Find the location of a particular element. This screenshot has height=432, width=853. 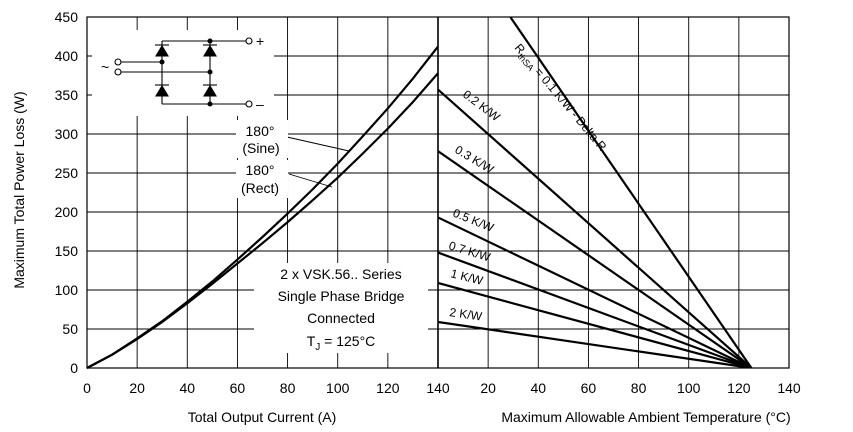

left-x-tick-label-80: 80 is located at coordinates (288, 388).